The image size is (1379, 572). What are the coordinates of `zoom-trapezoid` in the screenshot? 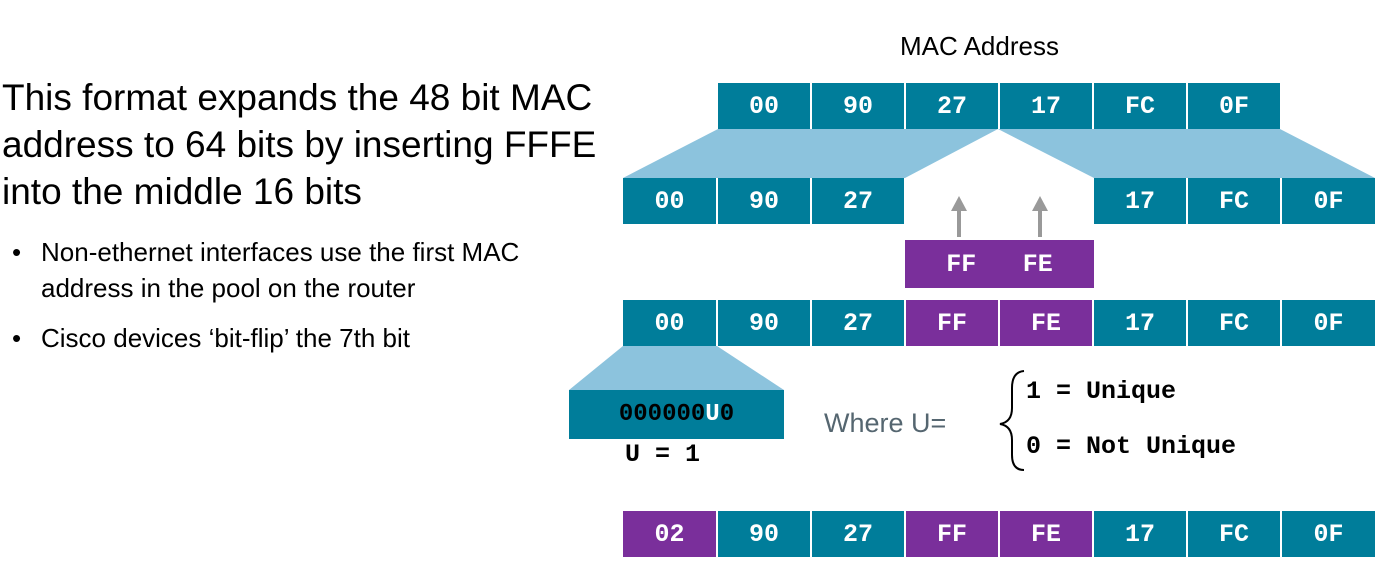 It's located at (676, 368).